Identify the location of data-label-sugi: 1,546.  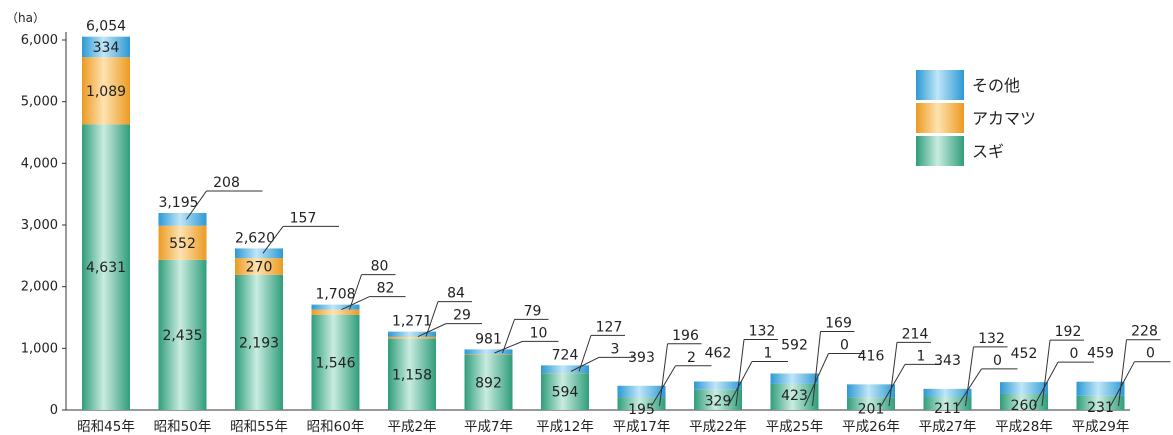
(335, 363).